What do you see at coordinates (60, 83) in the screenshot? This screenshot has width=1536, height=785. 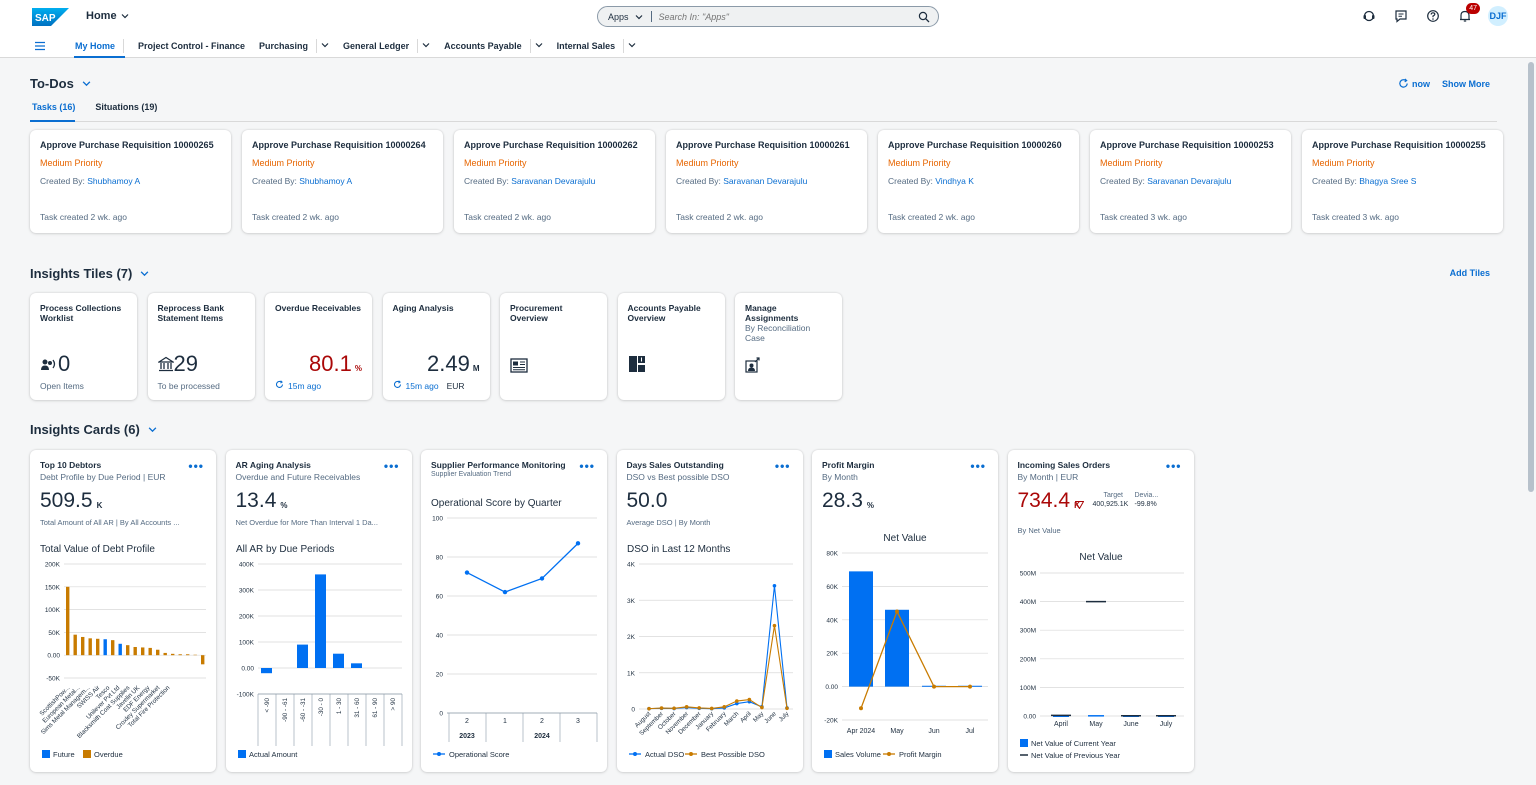 I see `todos-section-header: To-Dos` at bounding box center [60, 83].